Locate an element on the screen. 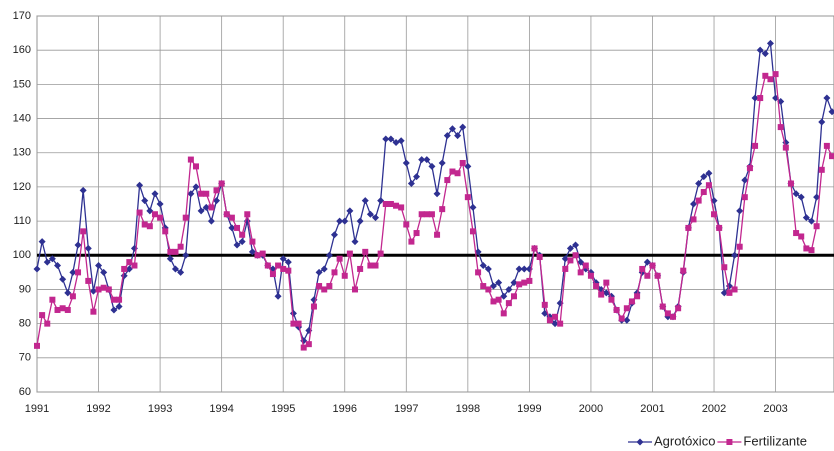 Image resolution: width=834 pixels, height=451 pixels. y-tick-label: 90 is located at coordinates (25, 289).